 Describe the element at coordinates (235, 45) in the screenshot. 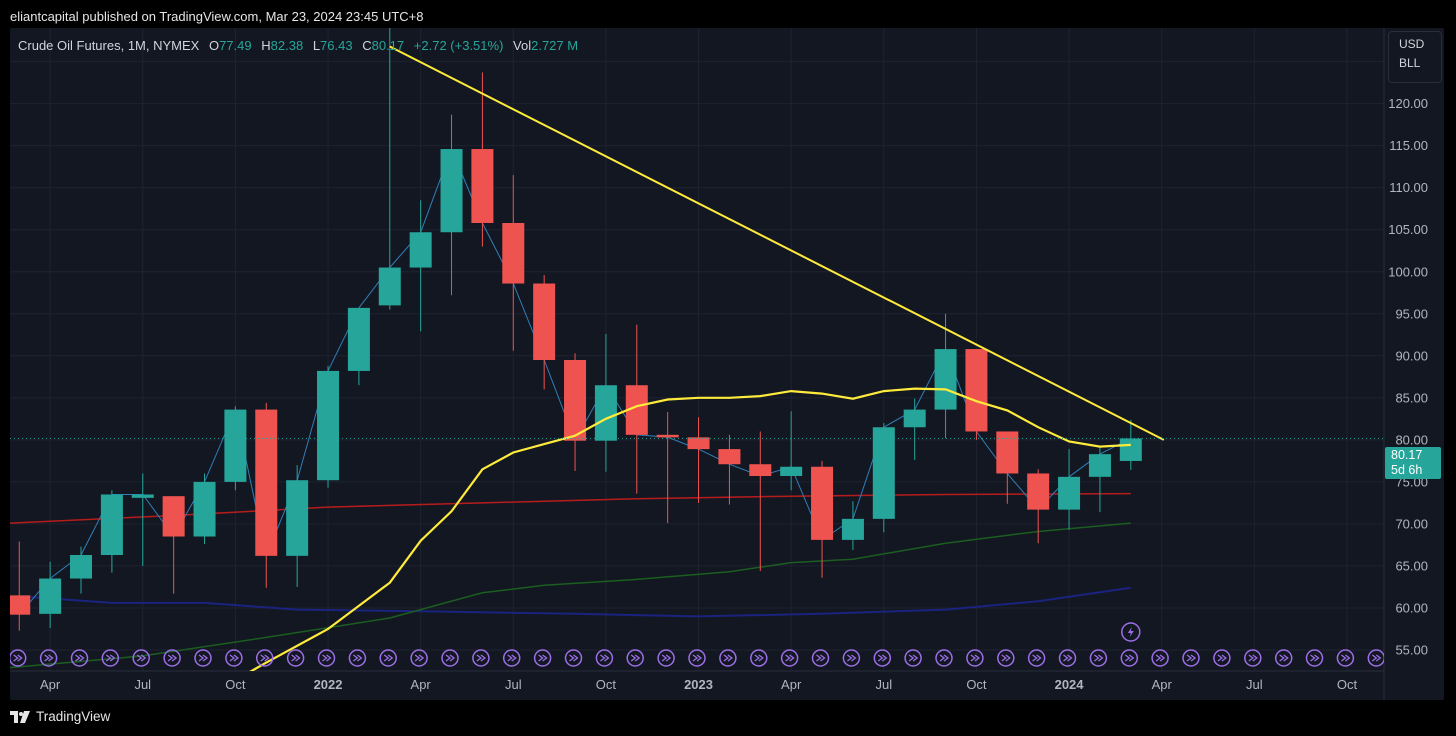

I see `open-value: 77.49` at that location.